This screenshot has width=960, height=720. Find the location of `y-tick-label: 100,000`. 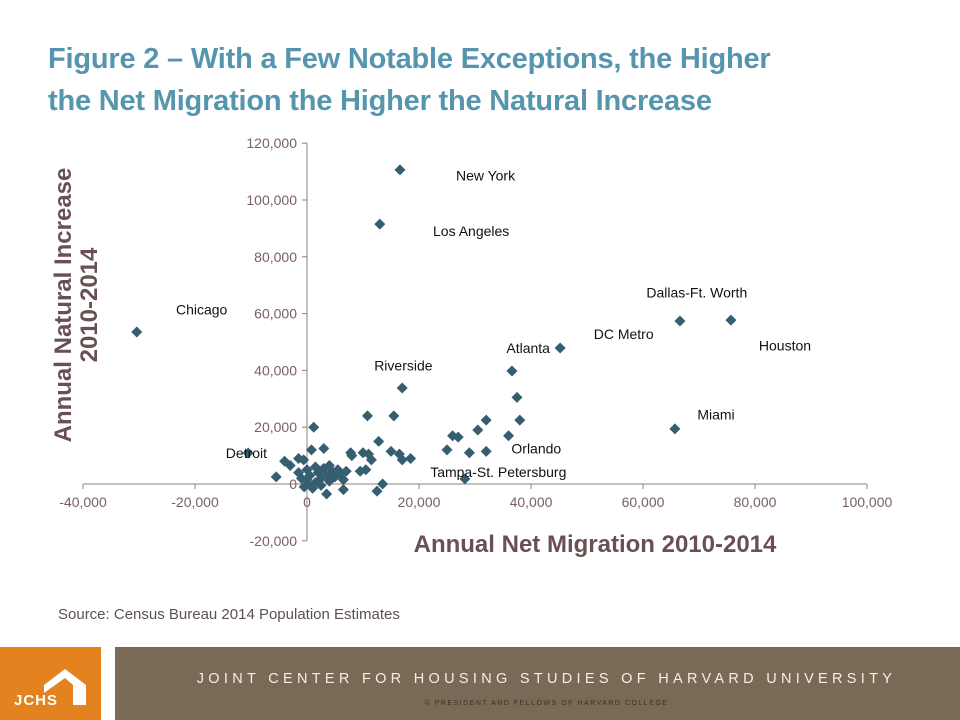

y-tick-label: 100,000 is located at coordinates (271, 200).